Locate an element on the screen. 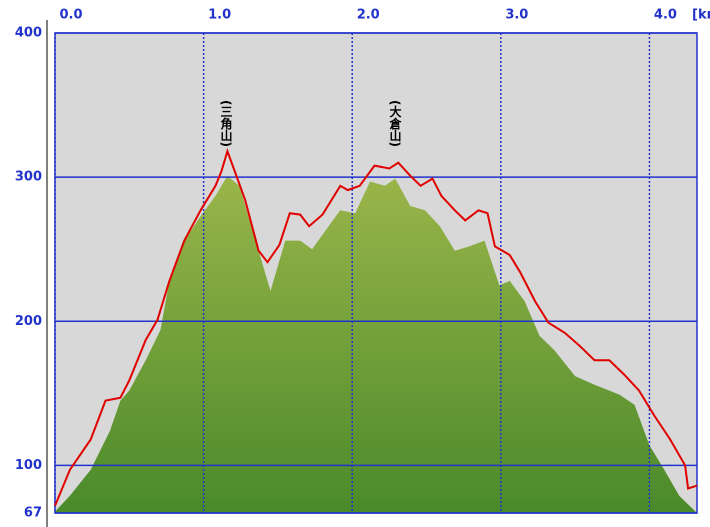 The image size is (710, 527). peak-annotation: (大倉山) is located at coordinates (395, 123).